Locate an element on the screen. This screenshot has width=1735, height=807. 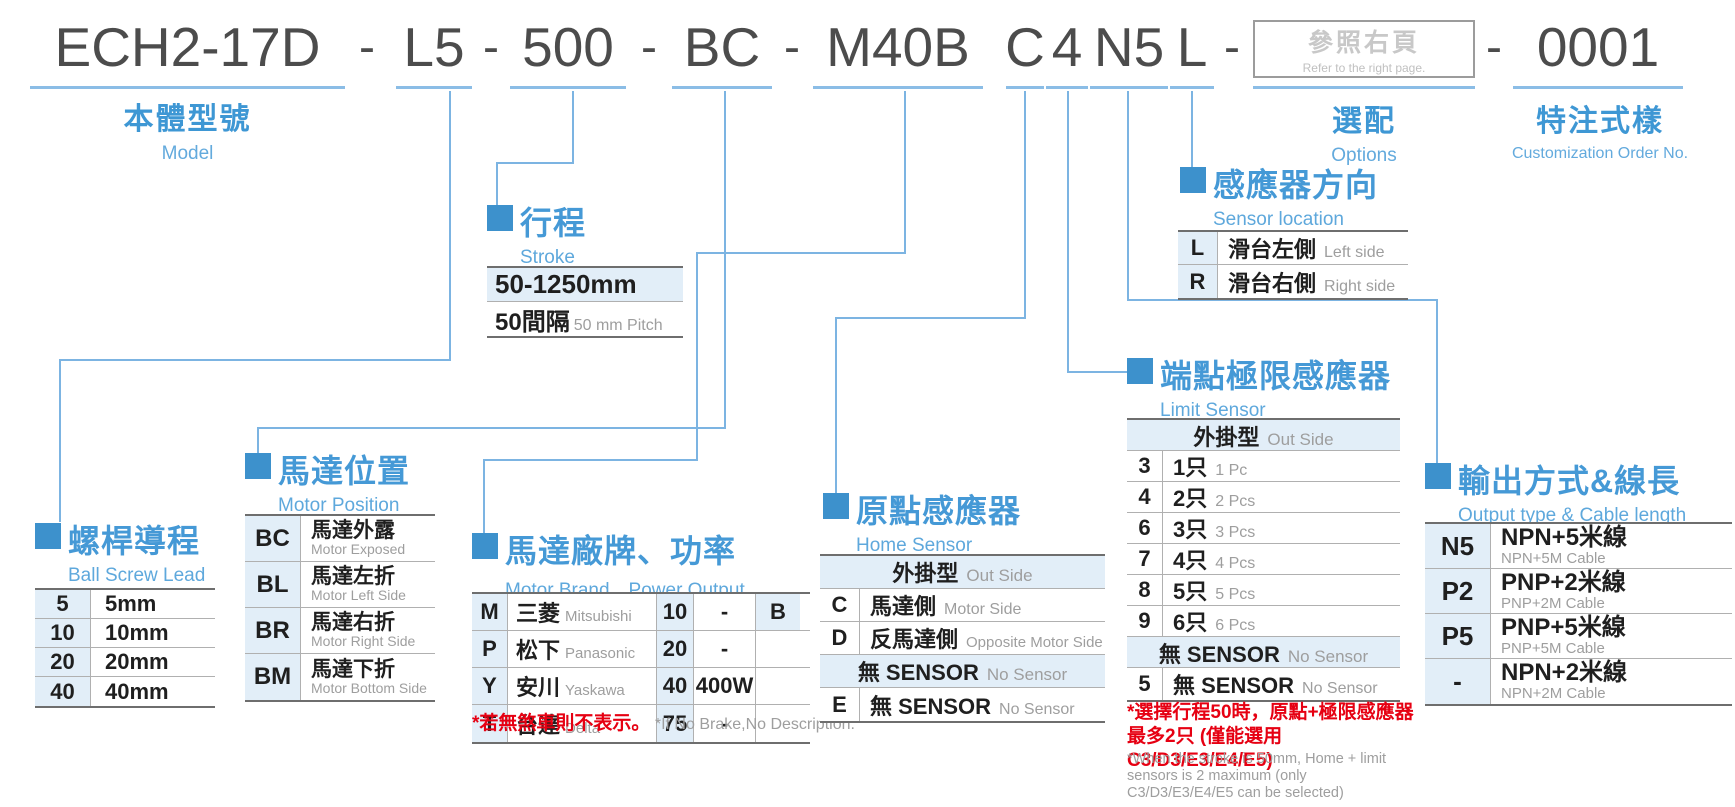
table-row: T 台達 Delta 75 - is located at coordinates (641, 723).